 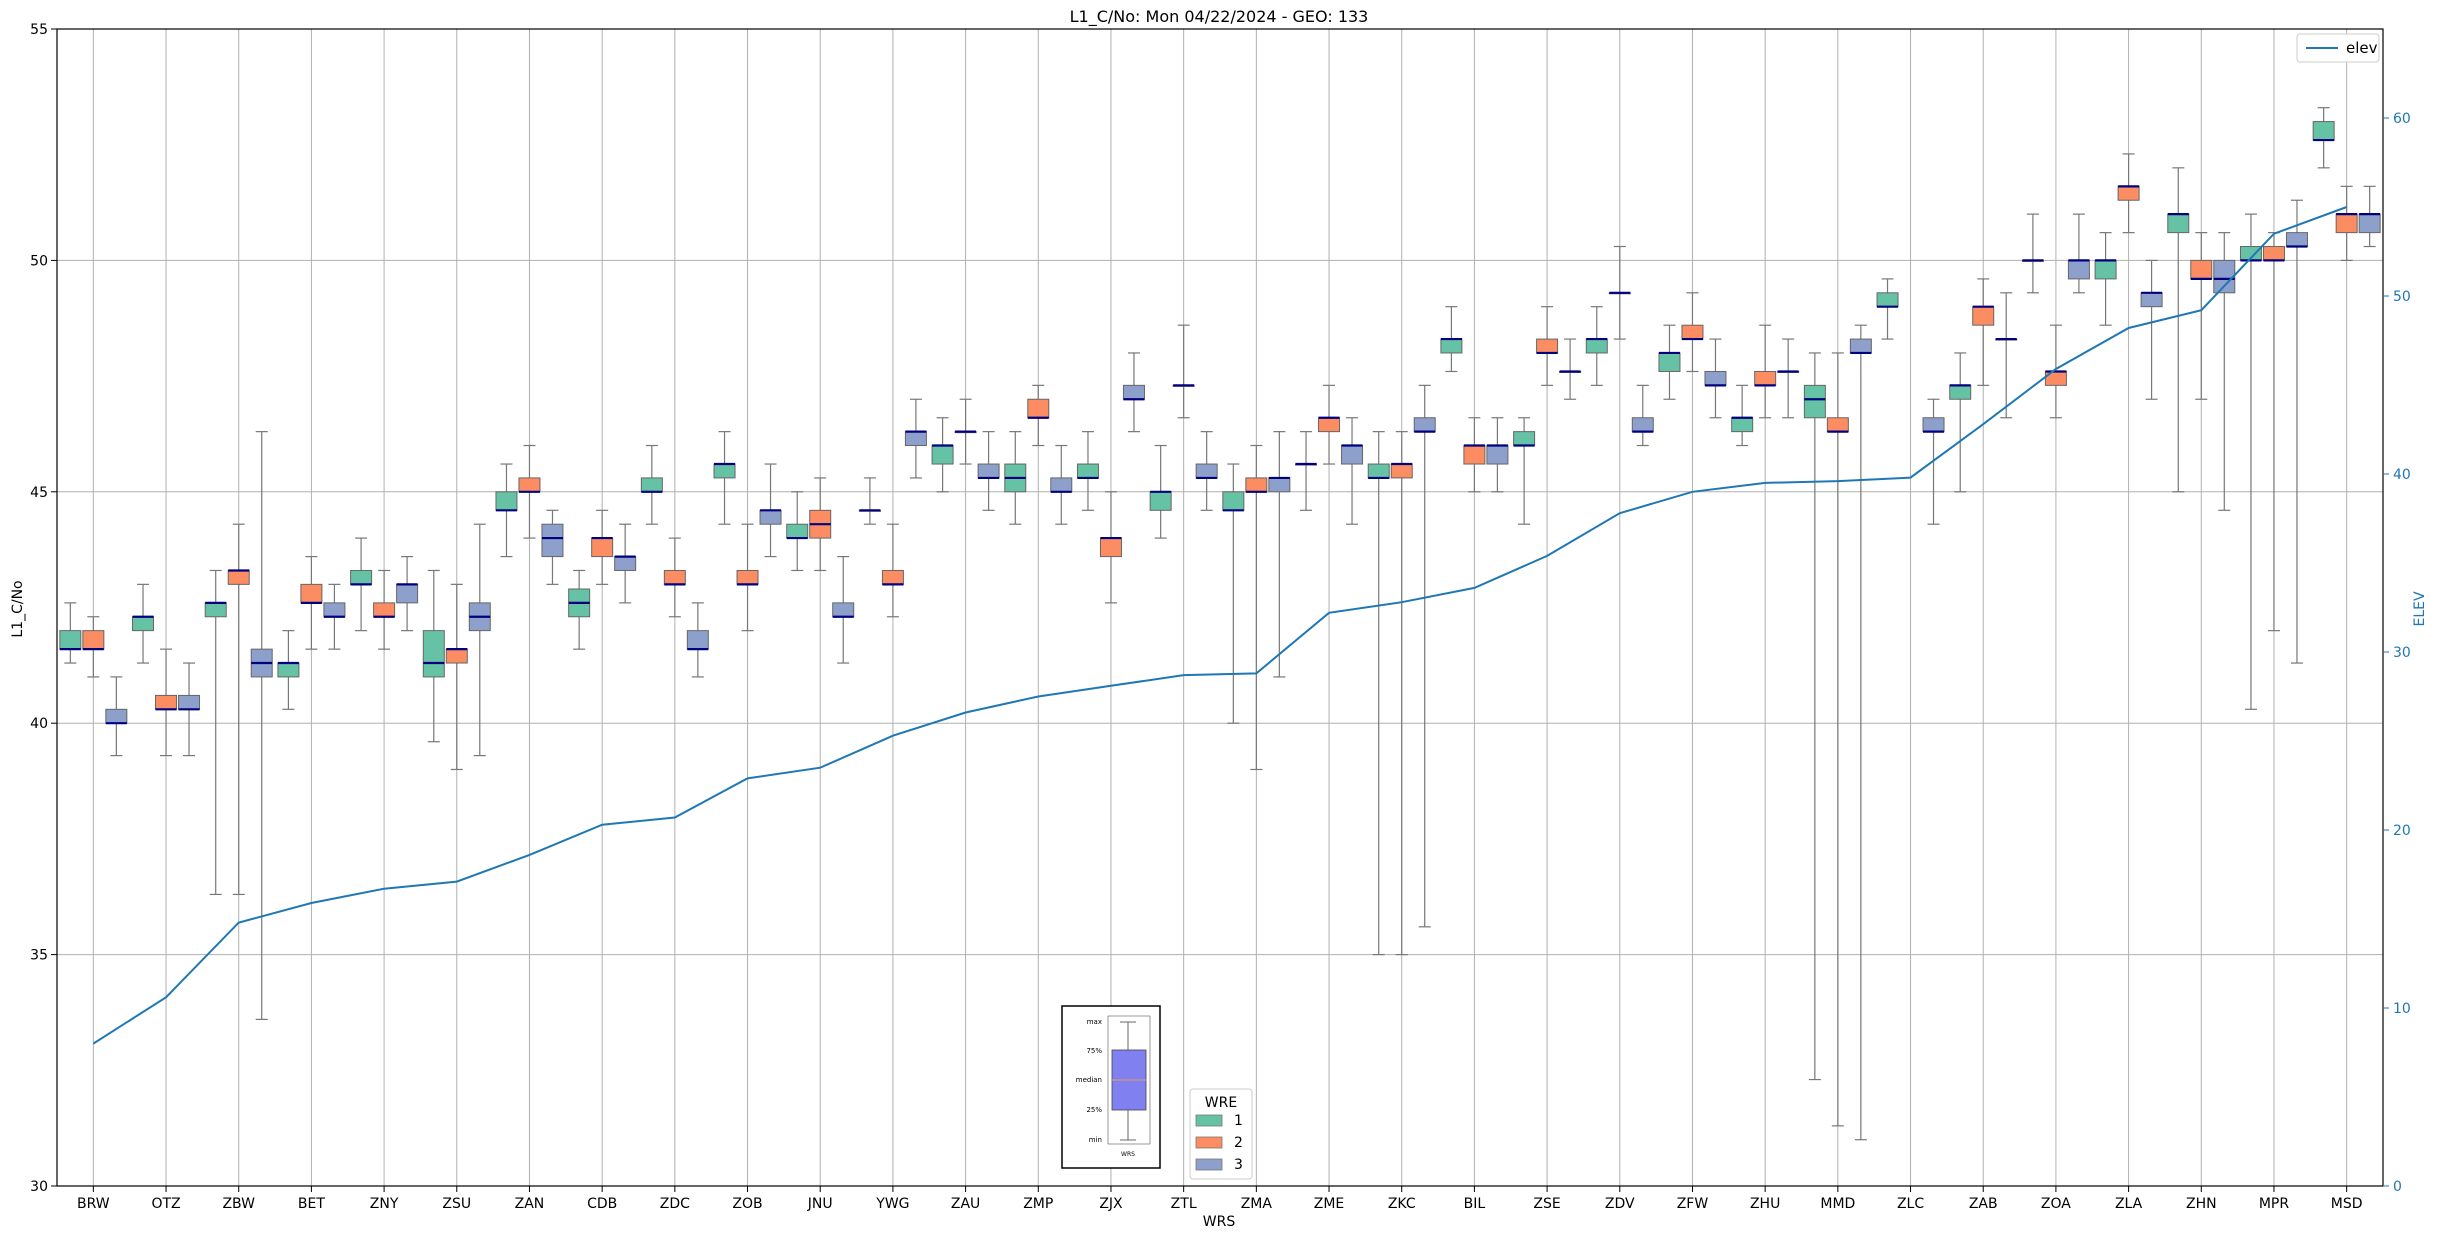 I want to click on box-zlc-wre1-body, so click(x=1887, y=300).